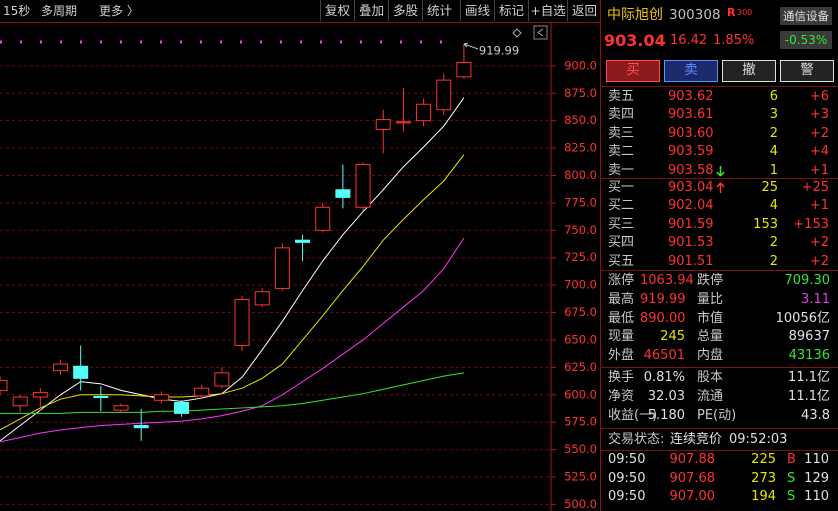  Describe the element at coordinates (580, 285) in the screenshot. I see `y-tick-label: 700.0` at that location.